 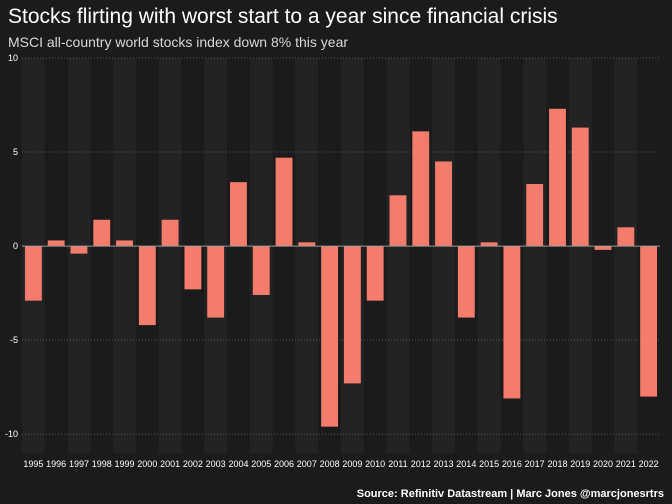 I want to click on x-tick-label: 2006, so click(x=284, y=464).